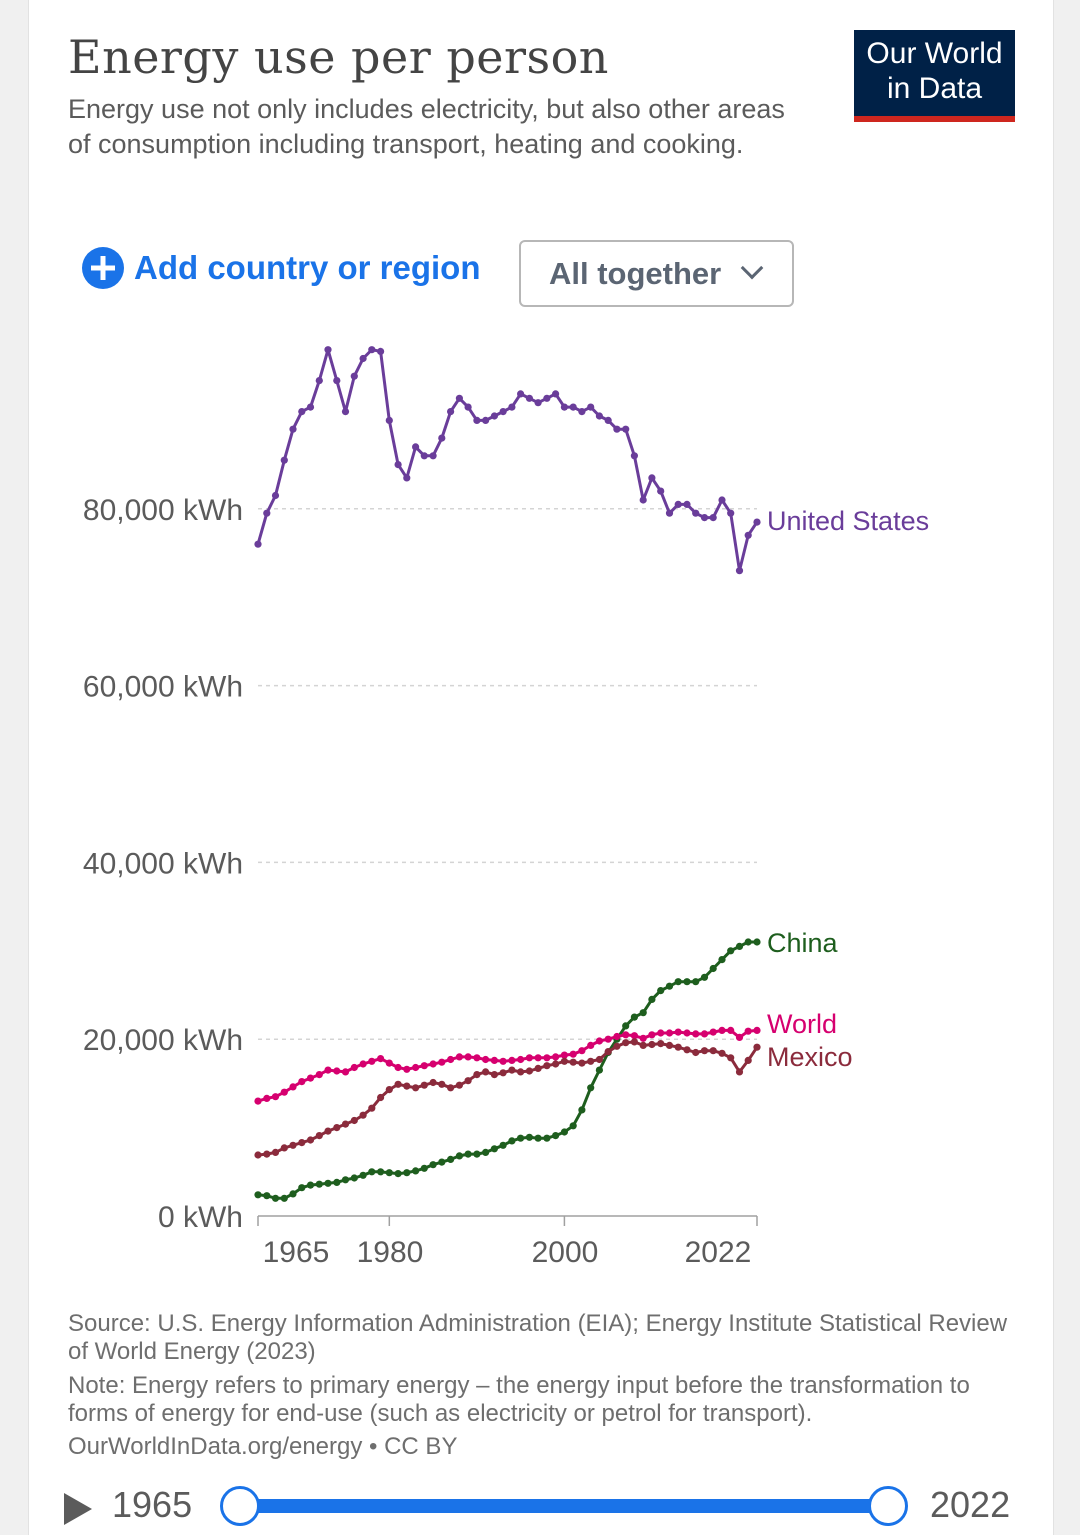 This screenshot has width=1080, height=1535. Describe the element at coordinates (507, 460) in the screenshot. I see `series-line` at that location.